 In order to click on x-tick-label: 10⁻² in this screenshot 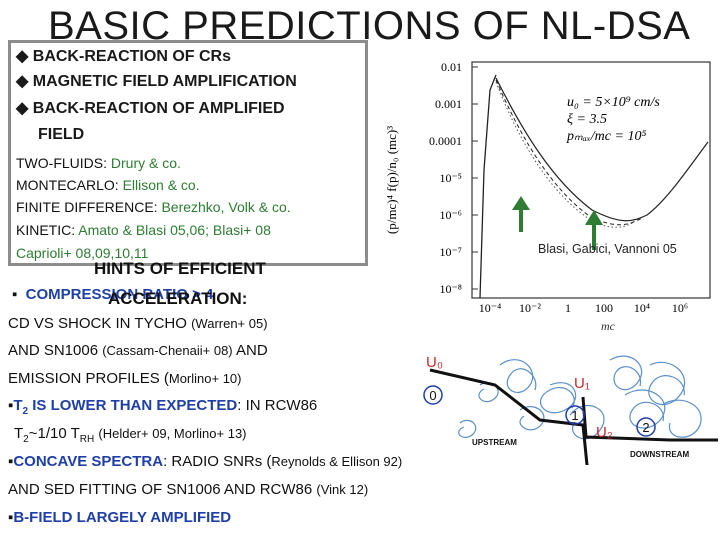, I will do `click(530, 308)`.